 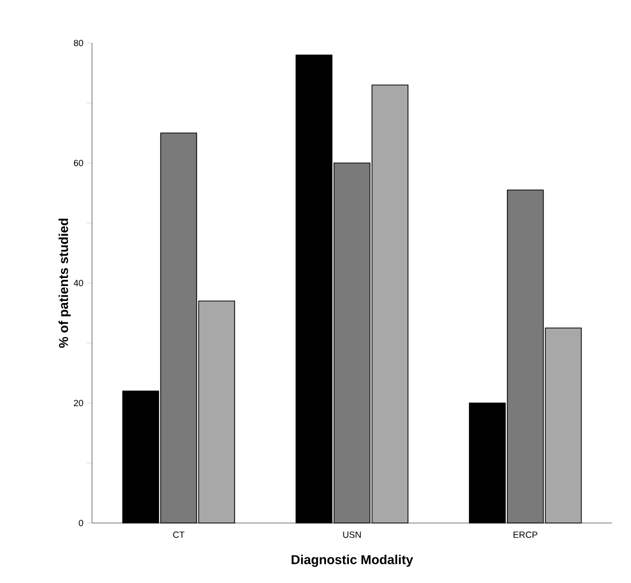 What do you see at coordinates (526, 535) in the screenshot?
I see `x-tick-label: ERCP` at bounding box center [526, 535].